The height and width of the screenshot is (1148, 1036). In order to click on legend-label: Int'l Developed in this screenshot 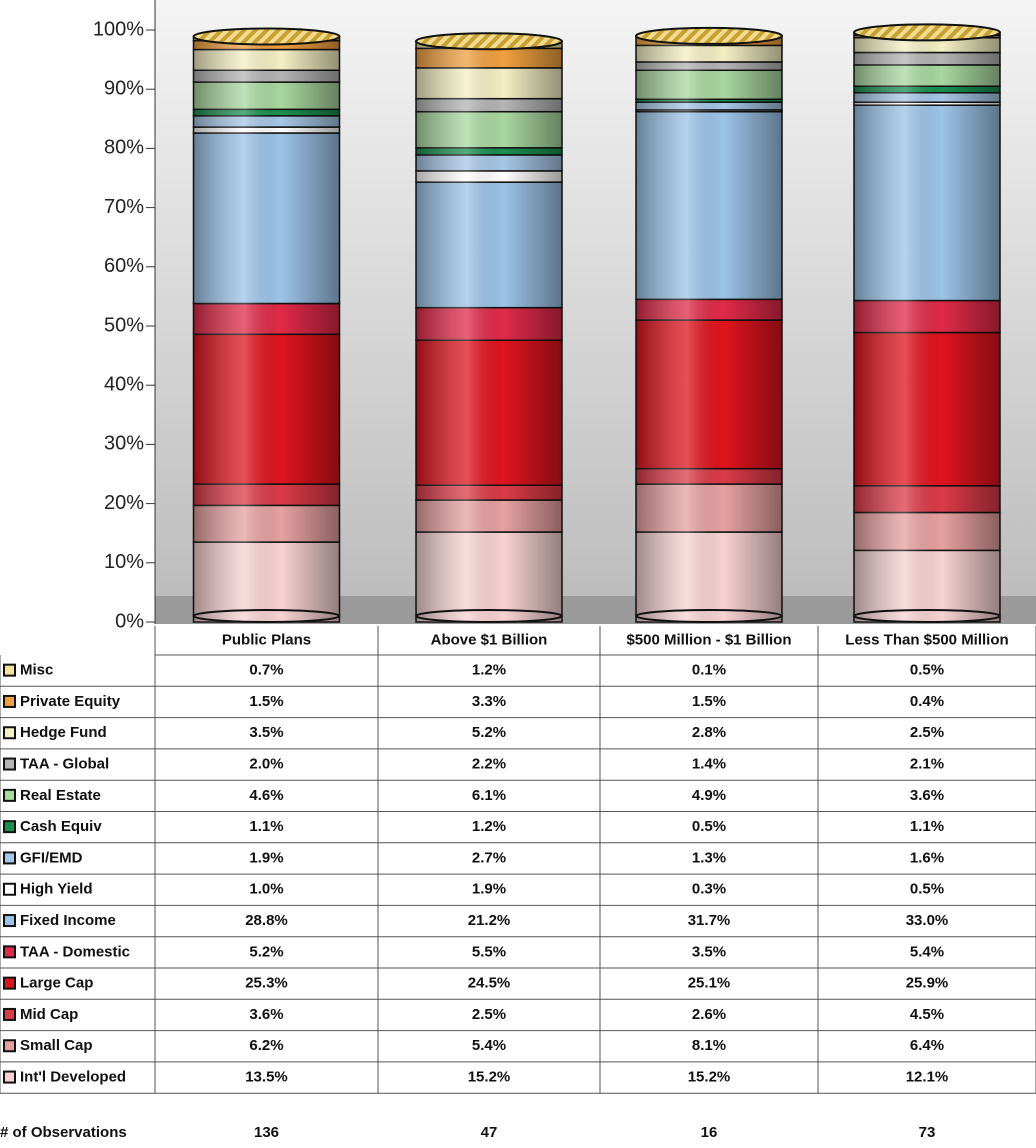, I will do `click(73, 1077)`.